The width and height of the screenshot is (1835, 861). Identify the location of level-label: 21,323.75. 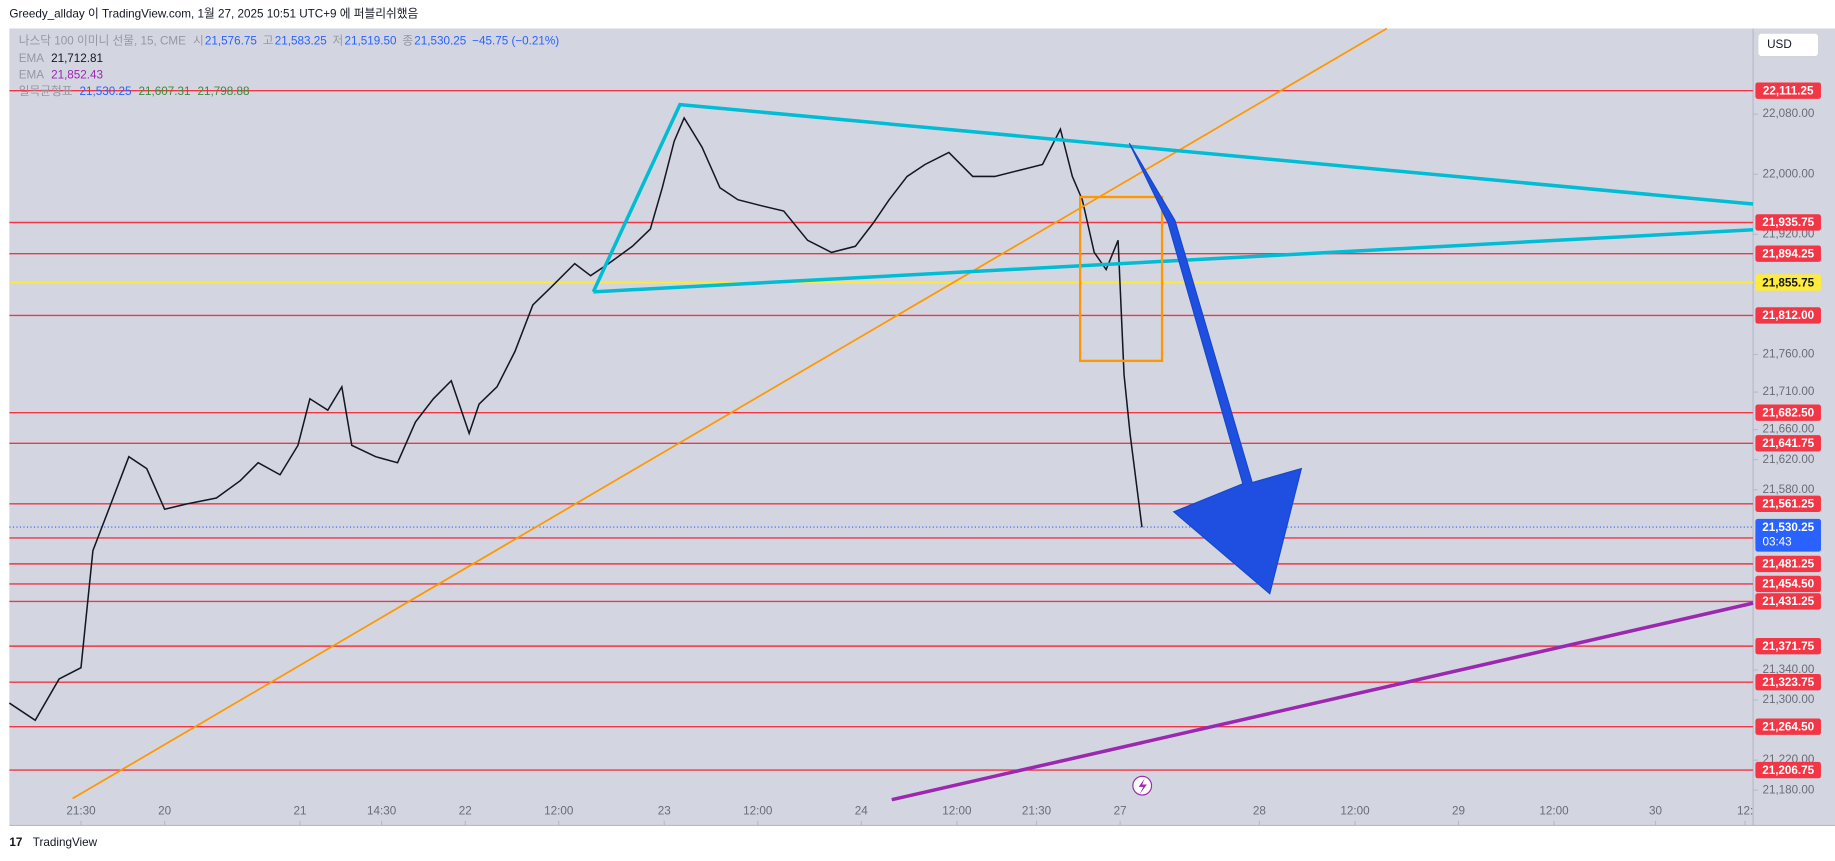
(1788, 682).